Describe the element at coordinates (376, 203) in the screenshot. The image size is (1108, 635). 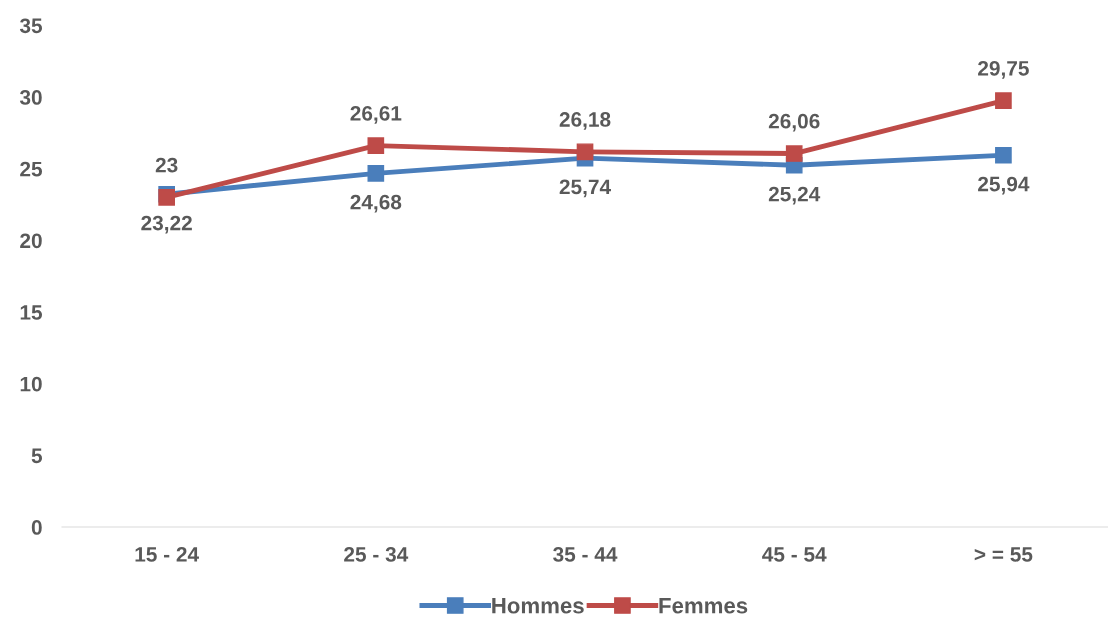
I see `data-label: 24,68` at that location.